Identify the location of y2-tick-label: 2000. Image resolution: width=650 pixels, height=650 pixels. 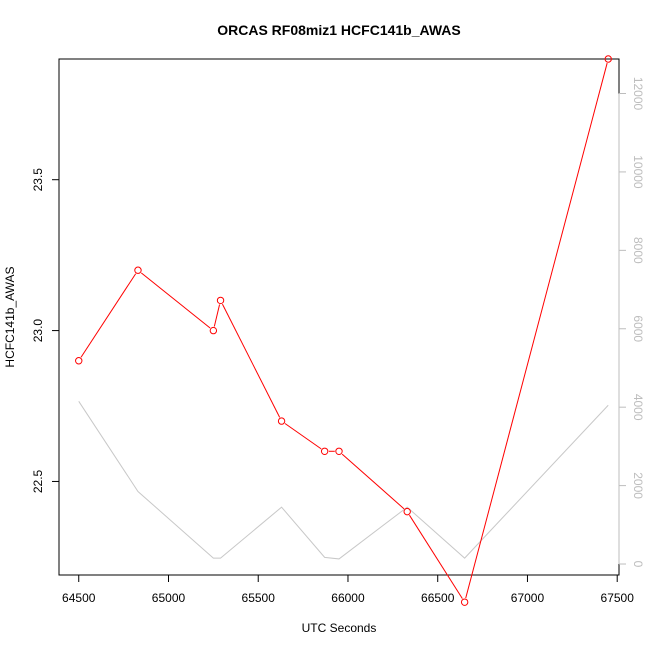
(638, 485).